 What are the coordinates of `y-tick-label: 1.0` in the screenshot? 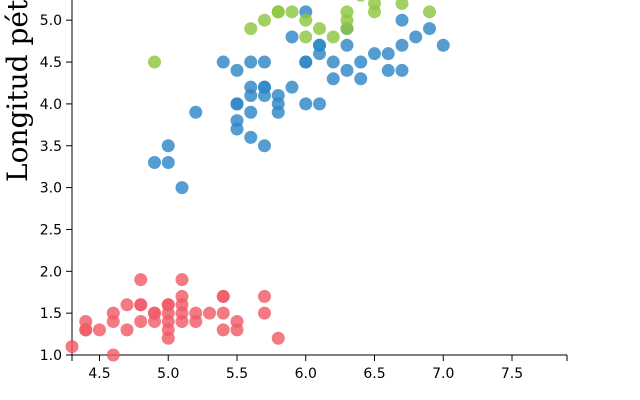 It's located at (51, 356).